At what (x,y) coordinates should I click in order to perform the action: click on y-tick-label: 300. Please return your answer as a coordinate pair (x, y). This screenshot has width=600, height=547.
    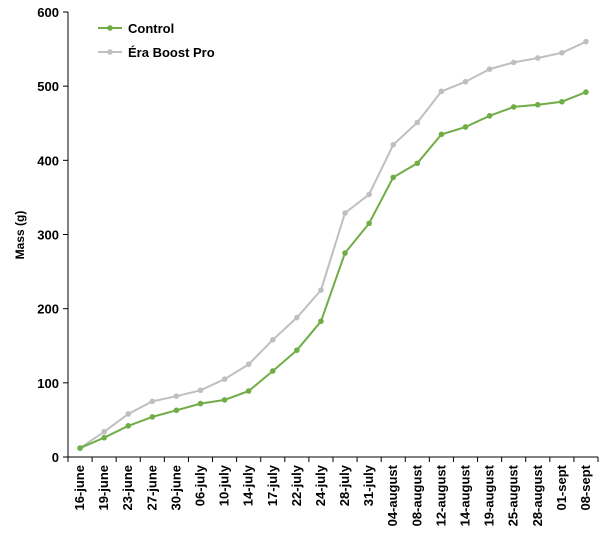
    Looking at the image, I should click on (48, 235).